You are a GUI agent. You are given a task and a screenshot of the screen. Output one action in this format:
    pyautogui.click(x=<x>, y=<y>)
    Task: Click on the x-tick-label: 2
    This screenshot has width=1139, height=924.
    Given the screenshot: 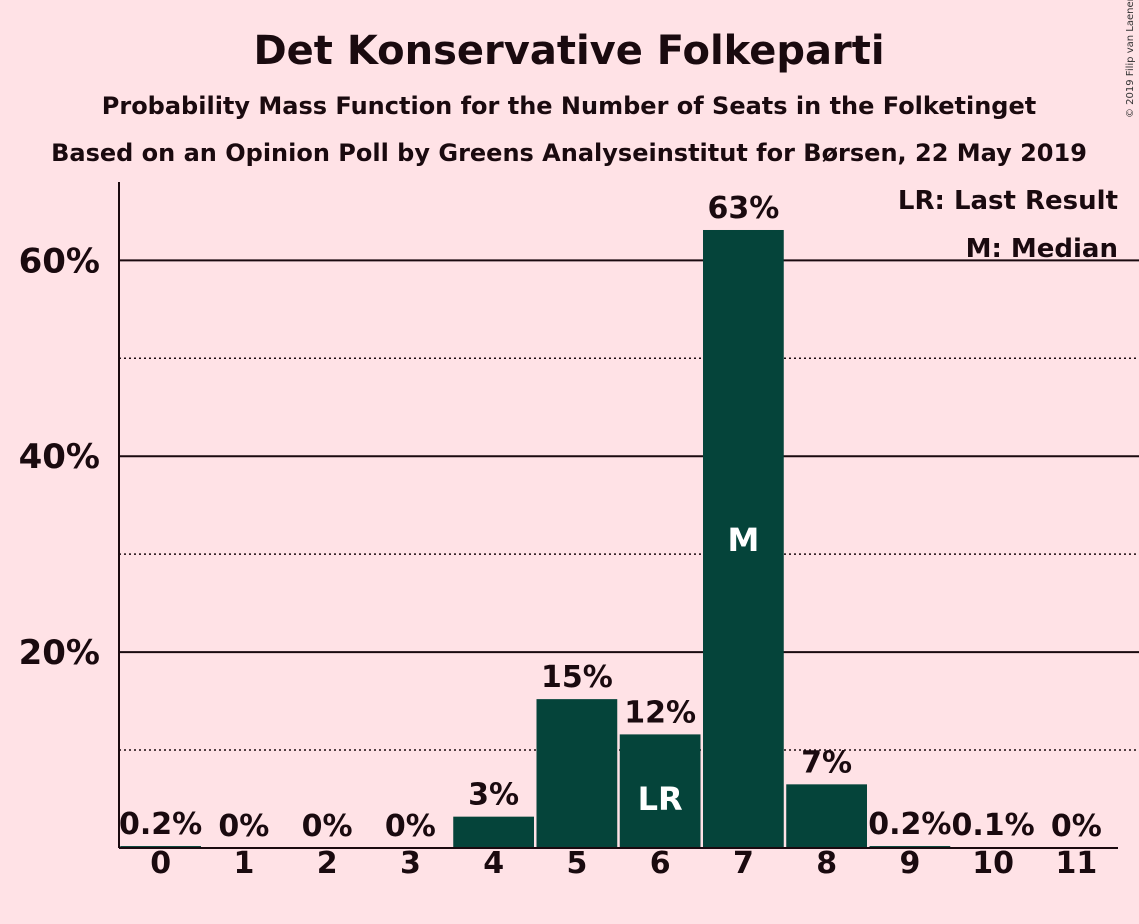 What is the action you would take?
    pyautogui.click(x=327, y=863)
    